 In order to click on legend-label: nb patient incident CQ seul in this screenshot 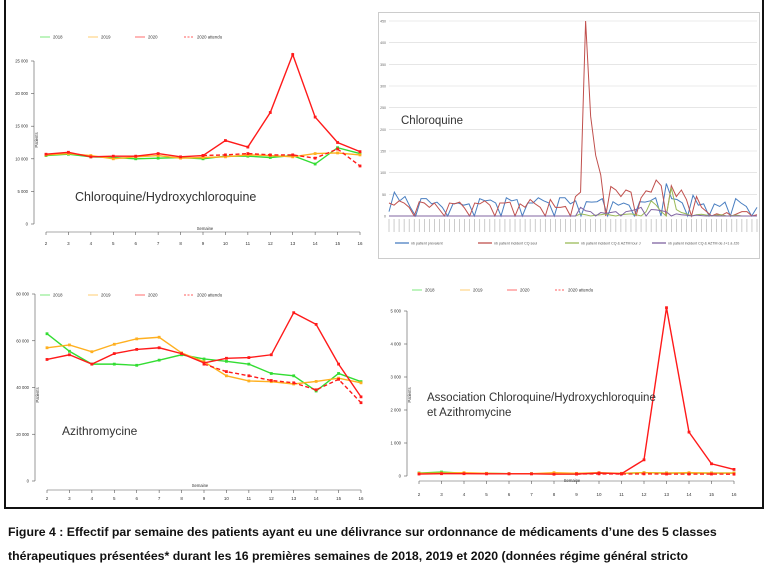, I will do `click(515, 243)`.